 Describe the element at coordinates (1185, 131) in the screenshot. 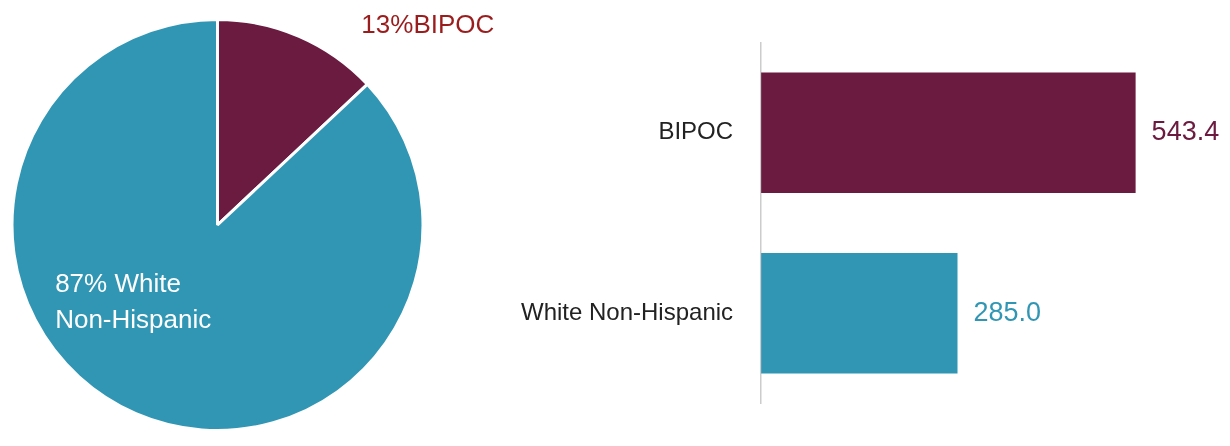

I see `data-label: 543.4` at that location.